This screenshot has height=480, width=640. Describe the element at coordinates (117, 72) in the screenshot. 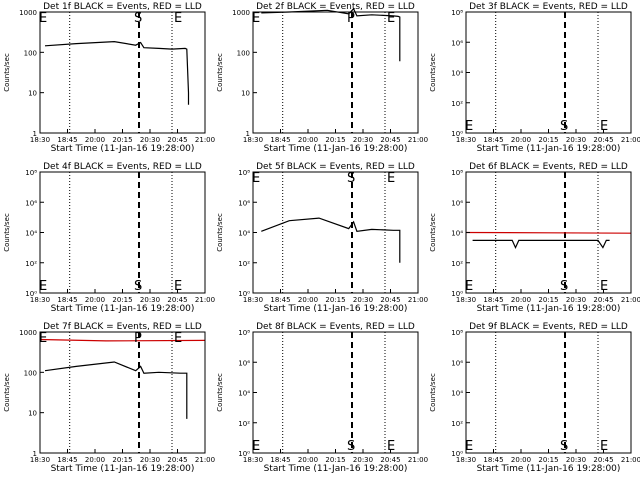

I see `events-series-line` at that location.